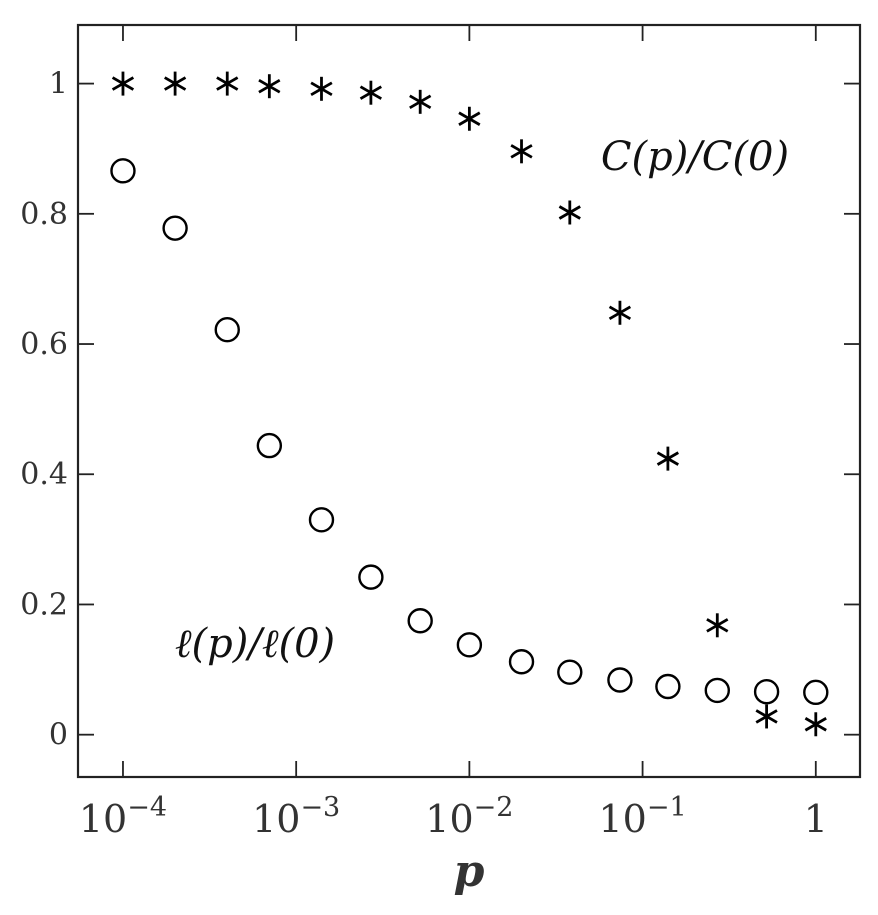  What do you see at coordinates (44, 344) in the screenshot?
I see `y-tick-label: 0.6` at bounding box center [44, 344].